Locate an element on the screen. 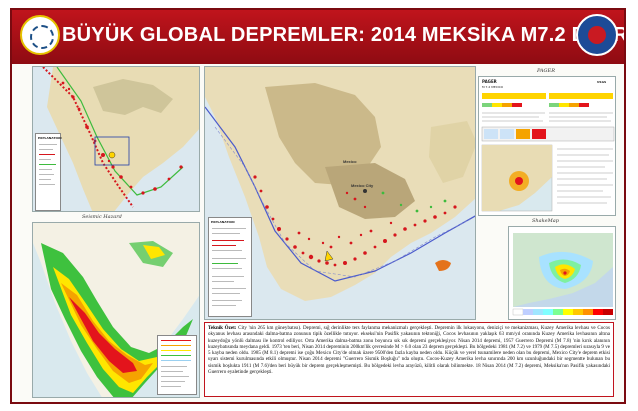 This screenshot has height=411, width=638. main-map-legend: EXPLANATION is located at coordinates (230, 267).